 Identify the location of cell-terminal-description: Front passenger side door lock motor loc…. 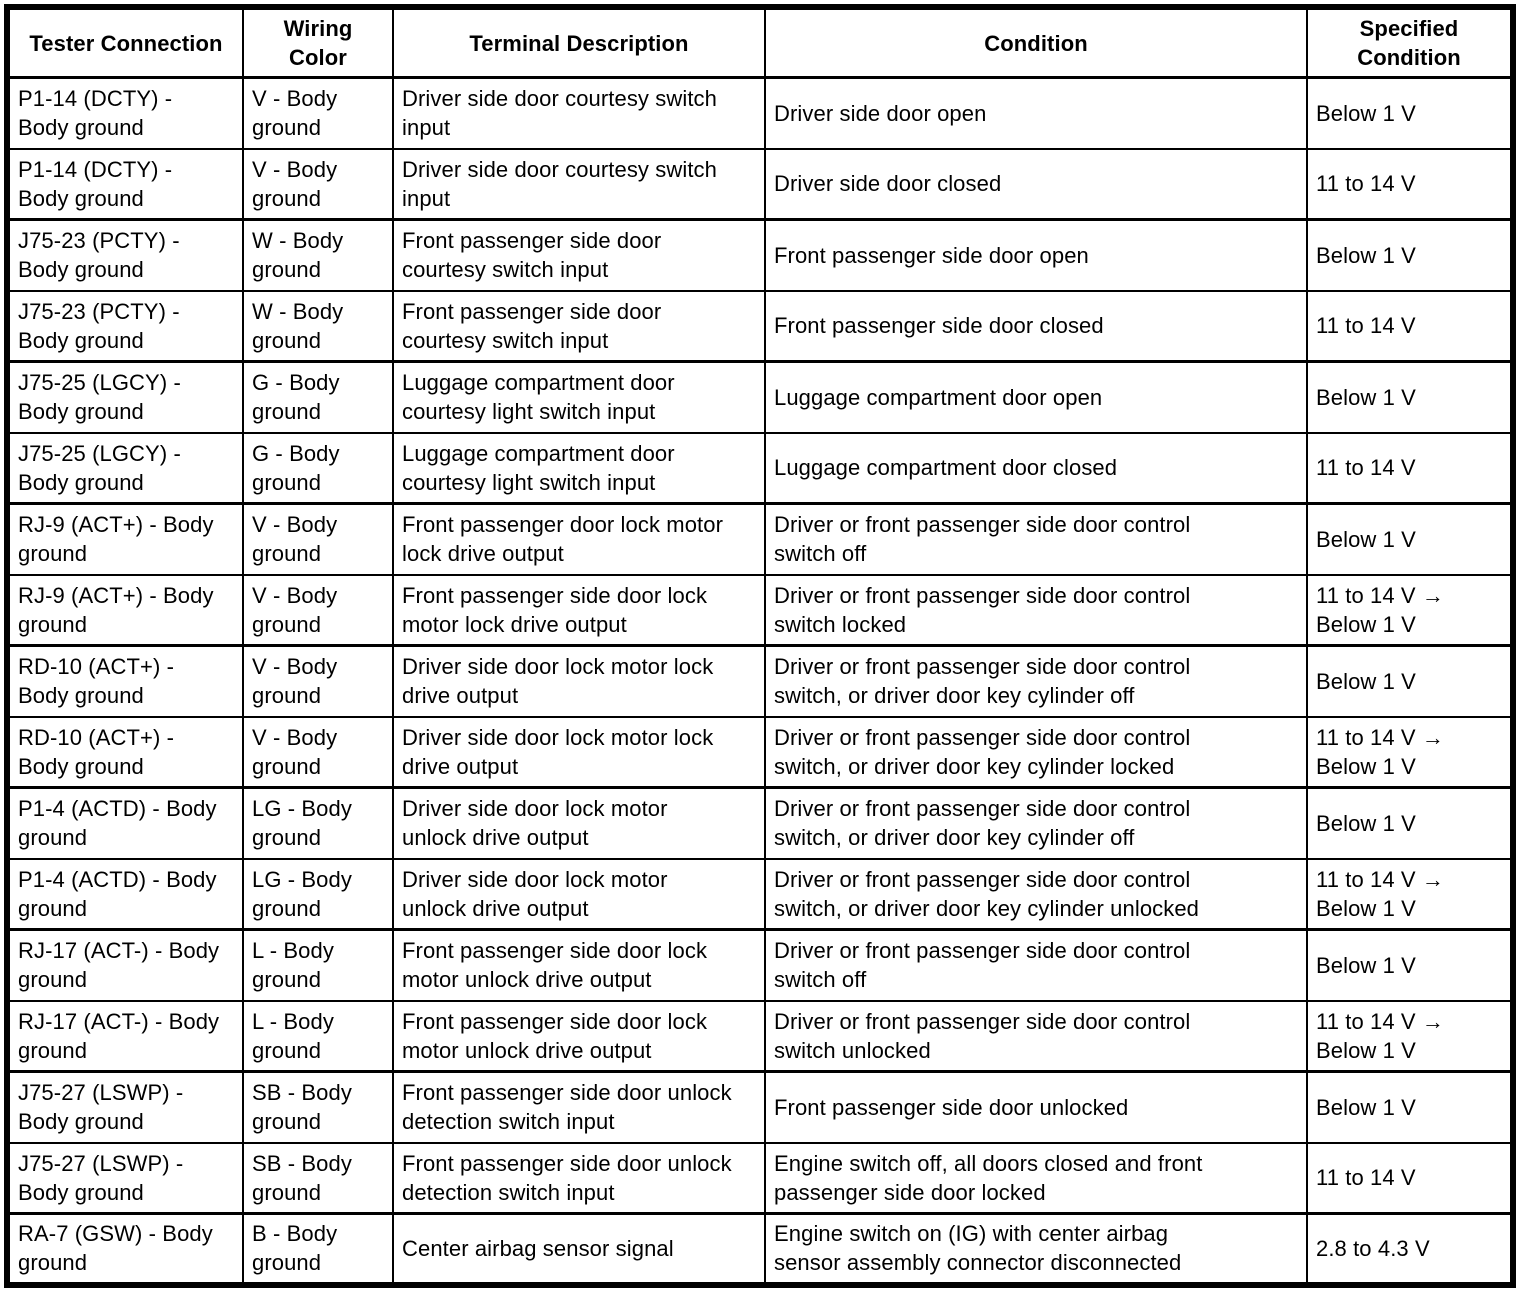
(579, 610).